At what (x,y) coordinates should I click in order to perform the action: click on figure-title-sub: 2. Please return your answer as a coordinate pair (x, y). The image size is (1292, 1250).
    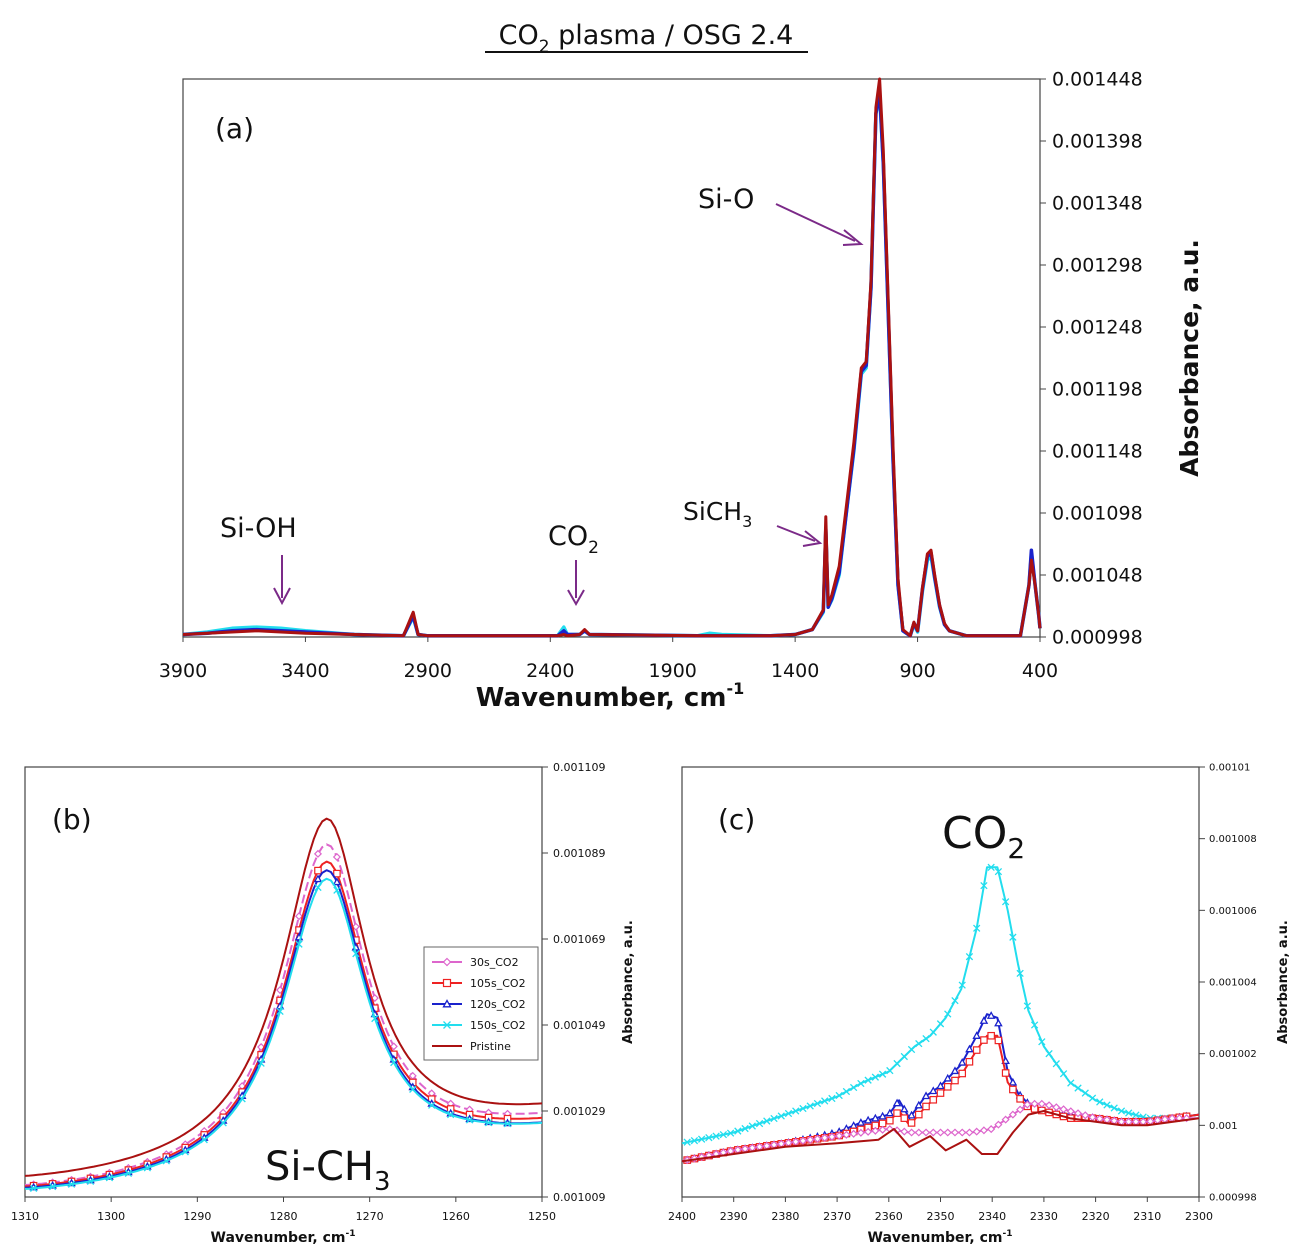
    Looking at the image, I should click on (544, 47).